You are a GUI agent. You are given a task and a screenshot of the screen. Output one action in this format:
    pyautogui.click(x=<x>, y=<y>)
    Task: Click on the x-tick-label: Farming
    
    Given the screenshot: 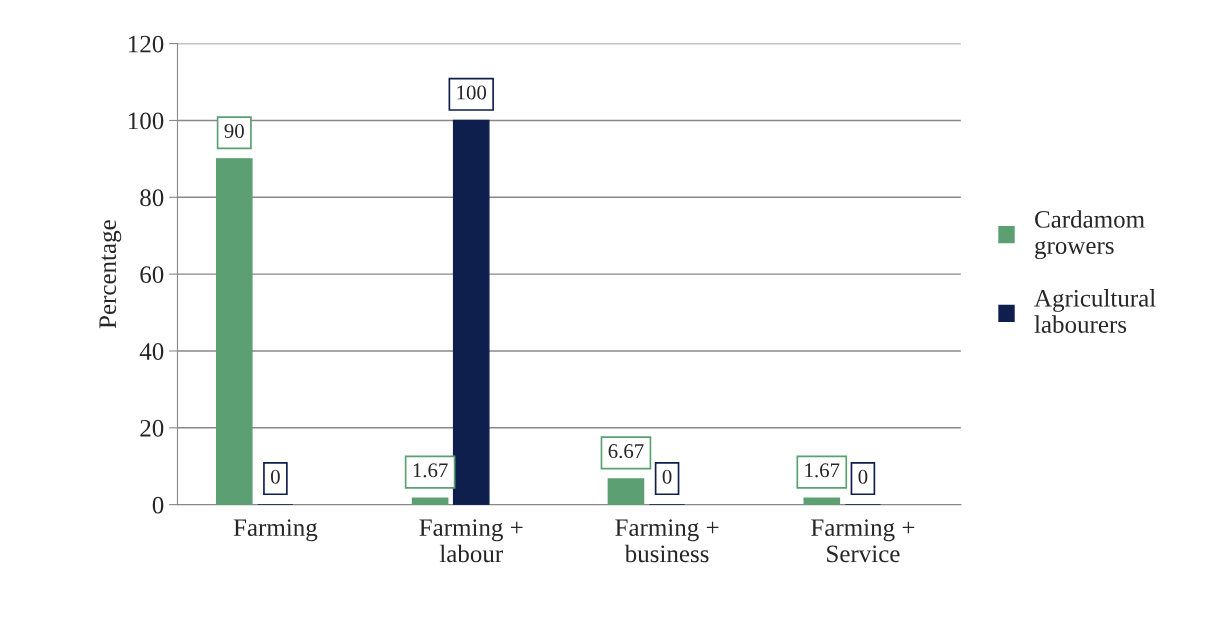 What is the action you would take?
    pyautogui.click(x=275, y=530)
    